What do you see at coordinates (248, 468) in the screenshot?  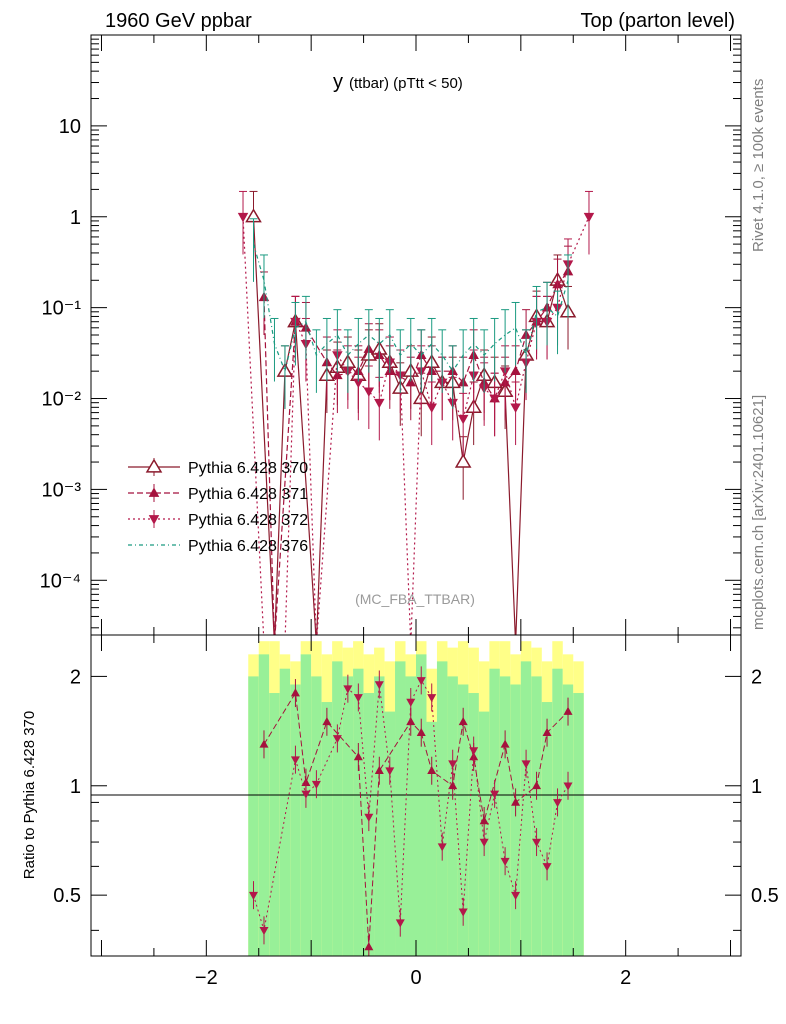 I see `legend-label: Pythia 6.428 370` at bounding box center [248, 468].